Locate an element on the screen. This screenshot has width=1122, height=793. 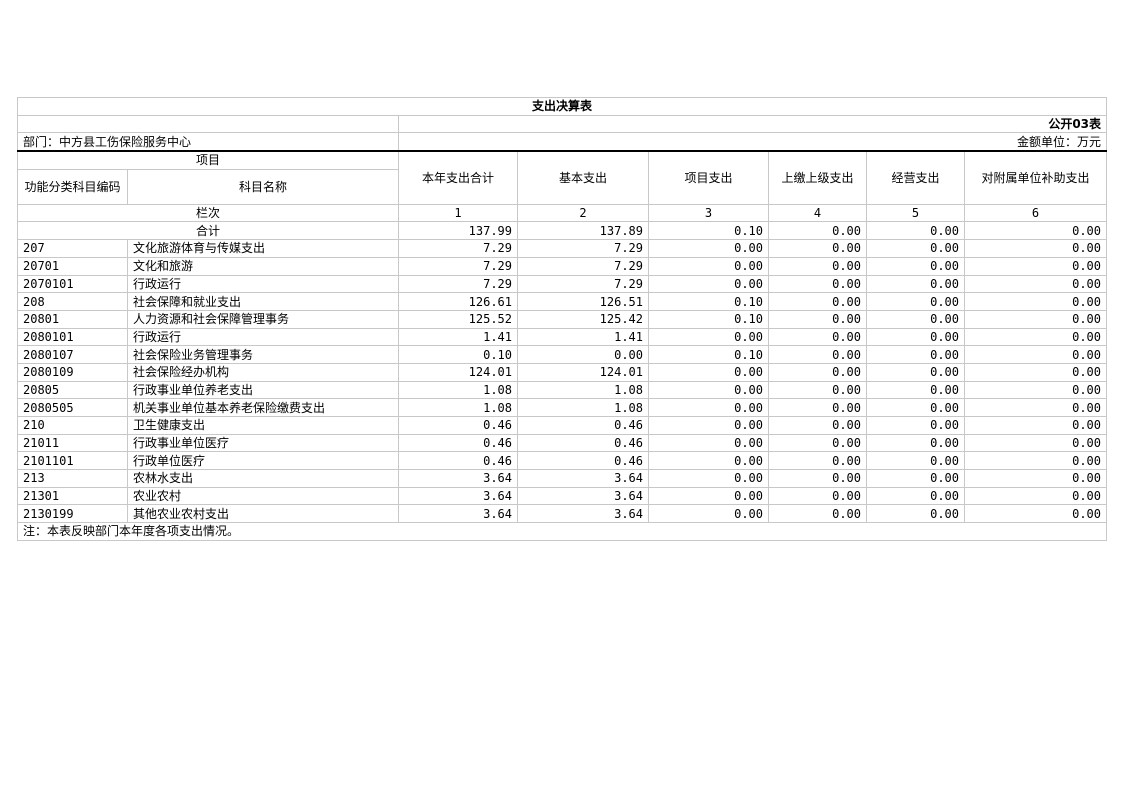
table-row: 208 社会保障和就业支出 126.61 126.51 0.10 0.00 0.00 0.00 is located at coordinates (562, 301).